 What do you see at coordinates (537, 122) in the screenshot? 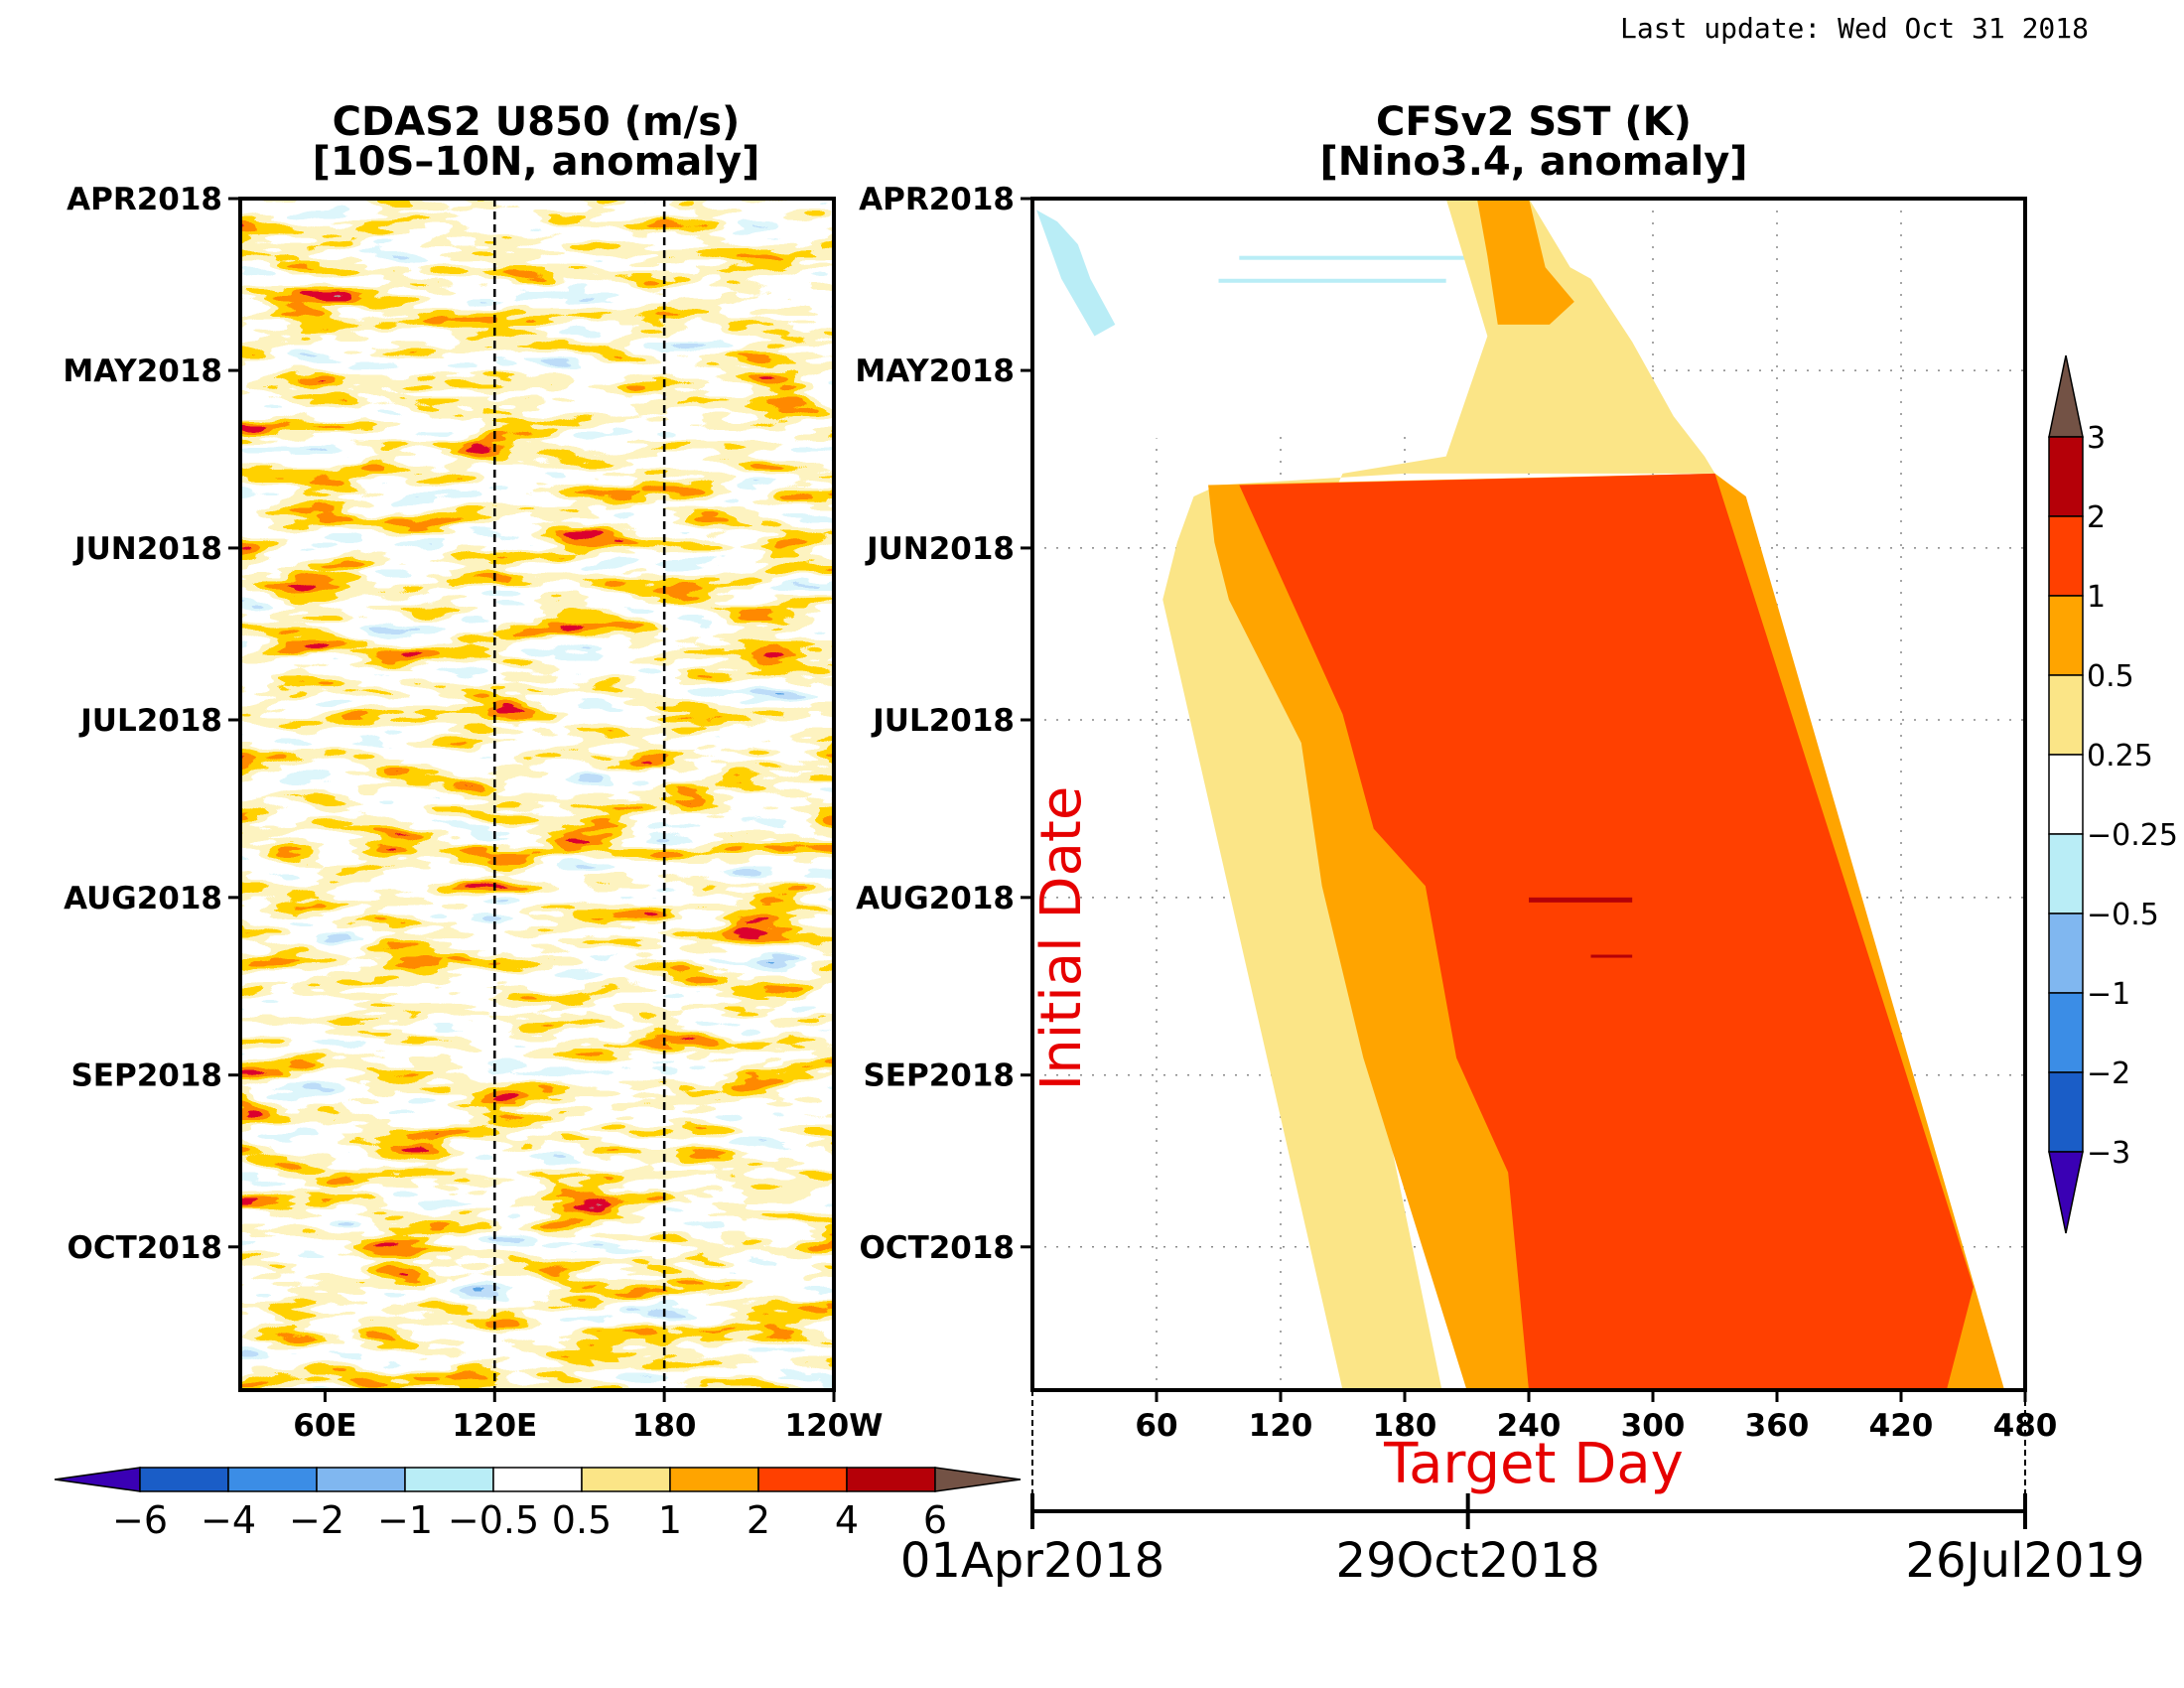
I see `u850-title: CDAS2 U850 (m/s)` at bounding box center [537, 122].